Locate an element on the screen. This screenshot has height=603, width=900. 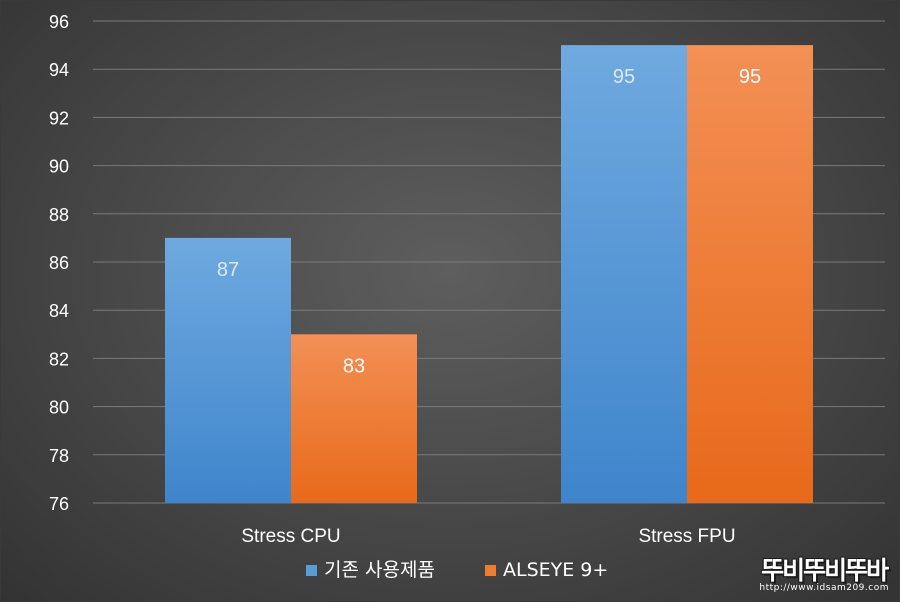
y-tick-label: 90 is located at coordinates (59, 167).